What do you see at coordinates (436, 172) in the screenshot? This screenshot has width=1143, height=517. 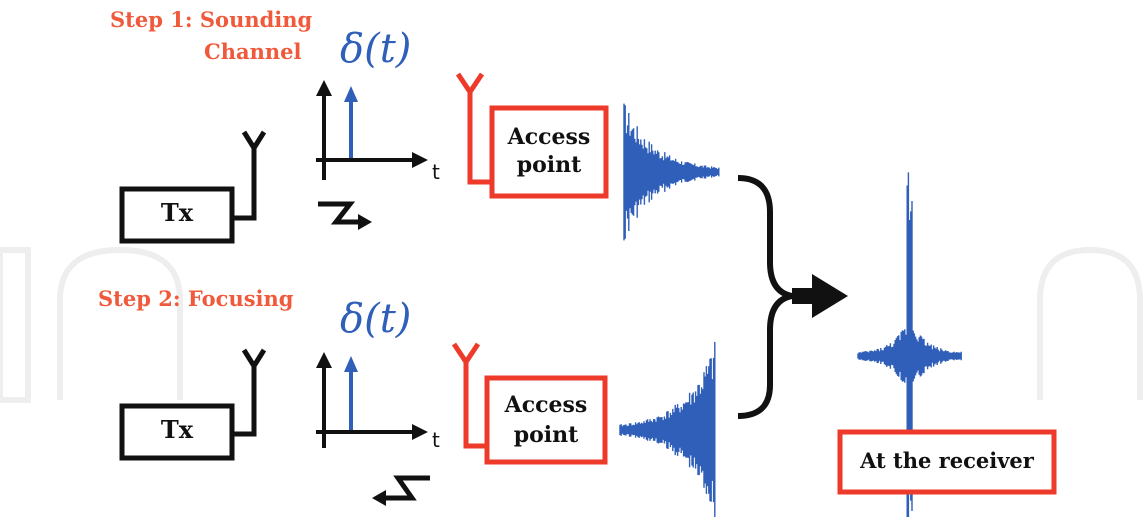 I see `axis-t-label-top: t` at bounding box center [436, 172].